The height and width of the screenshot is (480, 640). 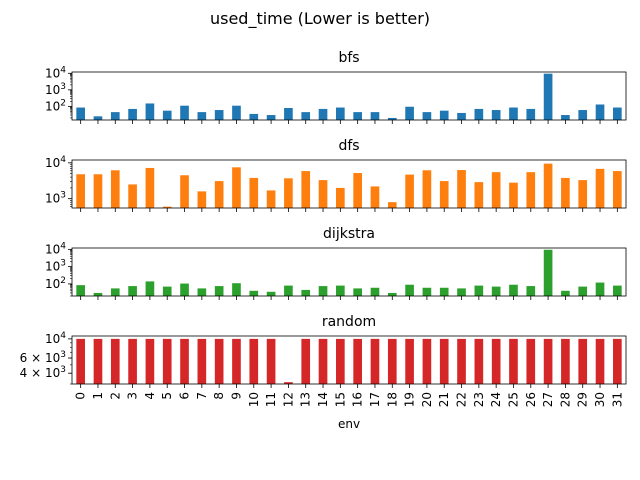 I want to click on x-tick-label: 10, so click(x=254, y=399).